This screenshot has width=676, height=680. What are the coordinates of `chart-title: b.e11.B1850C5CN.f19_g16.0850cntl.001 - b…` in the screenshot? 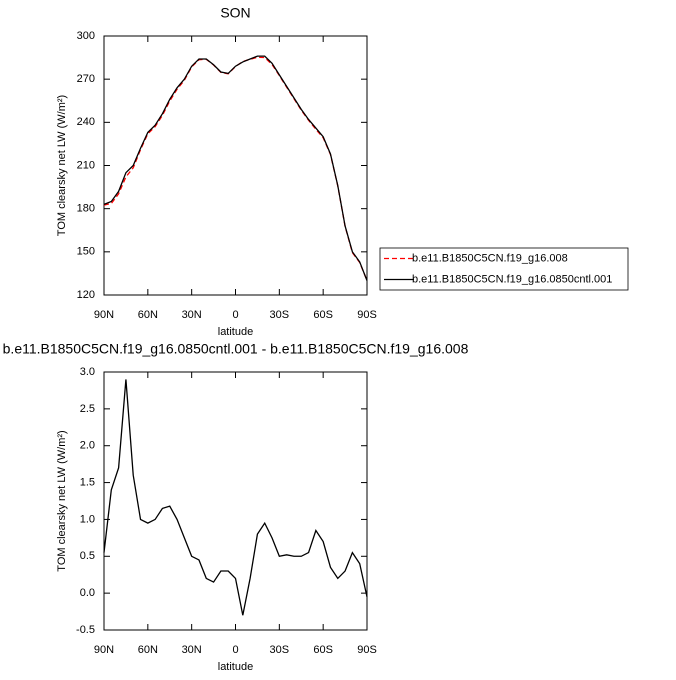 It's located at (236, 349).